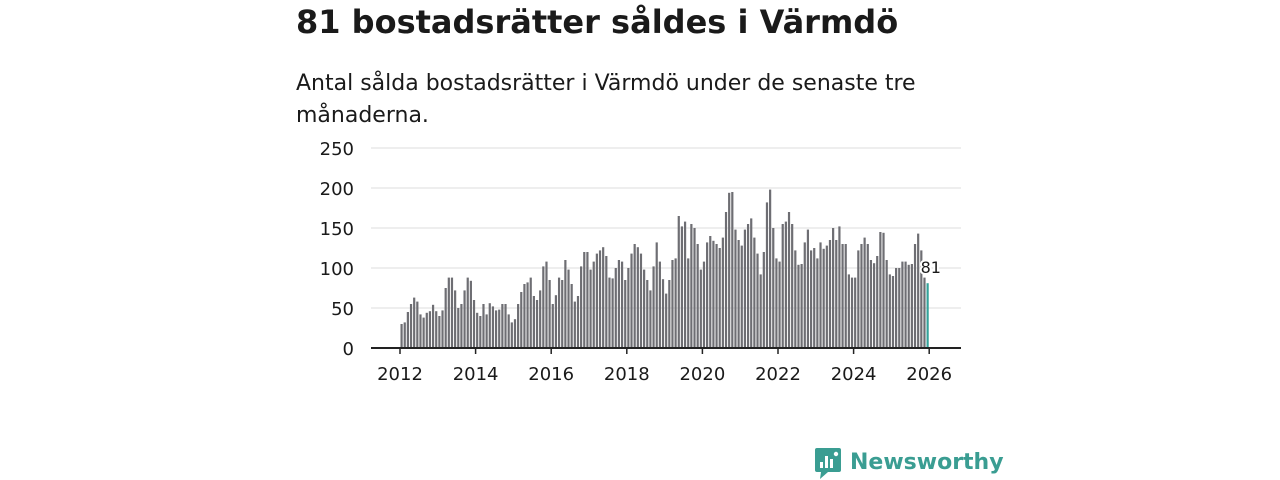 Image resolution: width=1280 pixels, height=480 pixels. Describe the element at coordinates (702, 374) in the screenshot. I see `x-tick-label: 2020` at that location.